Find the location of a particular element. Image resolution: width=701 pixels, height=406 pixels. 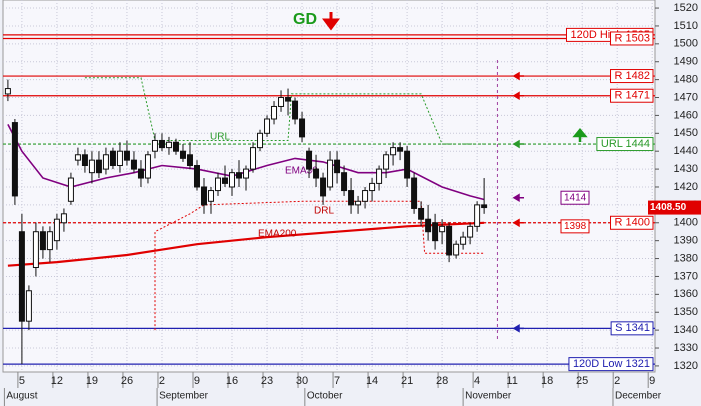

up-arrow is located at coordinates (580, 135).